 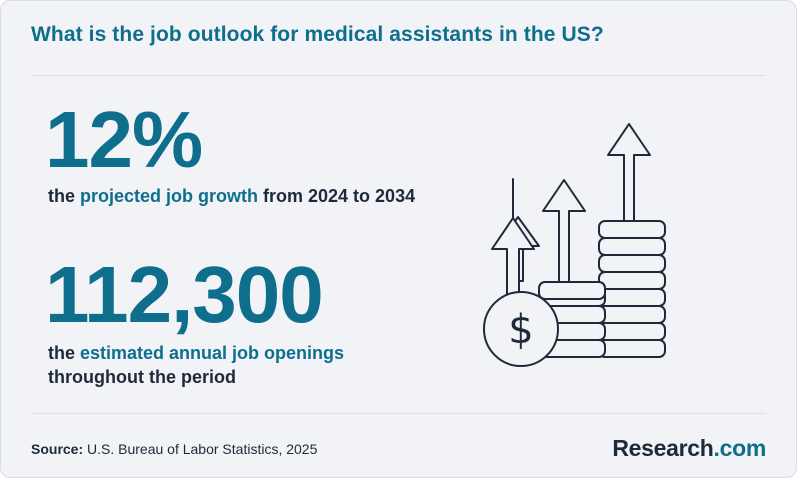 I want to click on coins-growth-arrows-icon: $, so click(x=574, y=245).